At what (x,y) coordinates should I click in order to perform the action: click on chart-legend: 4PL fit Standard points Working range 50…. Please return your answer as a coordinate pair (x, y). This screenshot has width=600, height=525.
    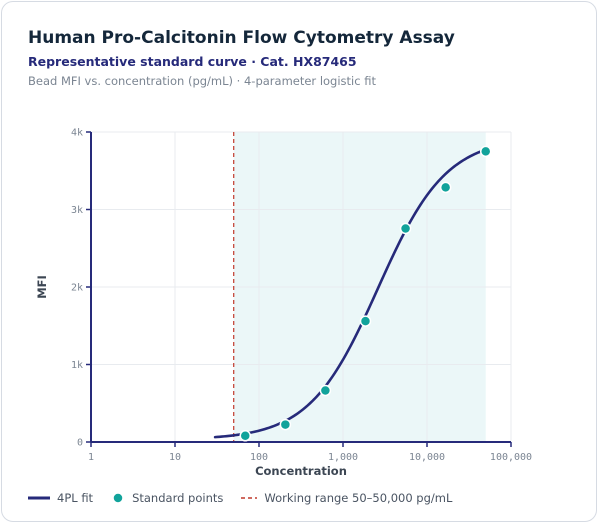
    Looking at the image, I should click on (249, 498).